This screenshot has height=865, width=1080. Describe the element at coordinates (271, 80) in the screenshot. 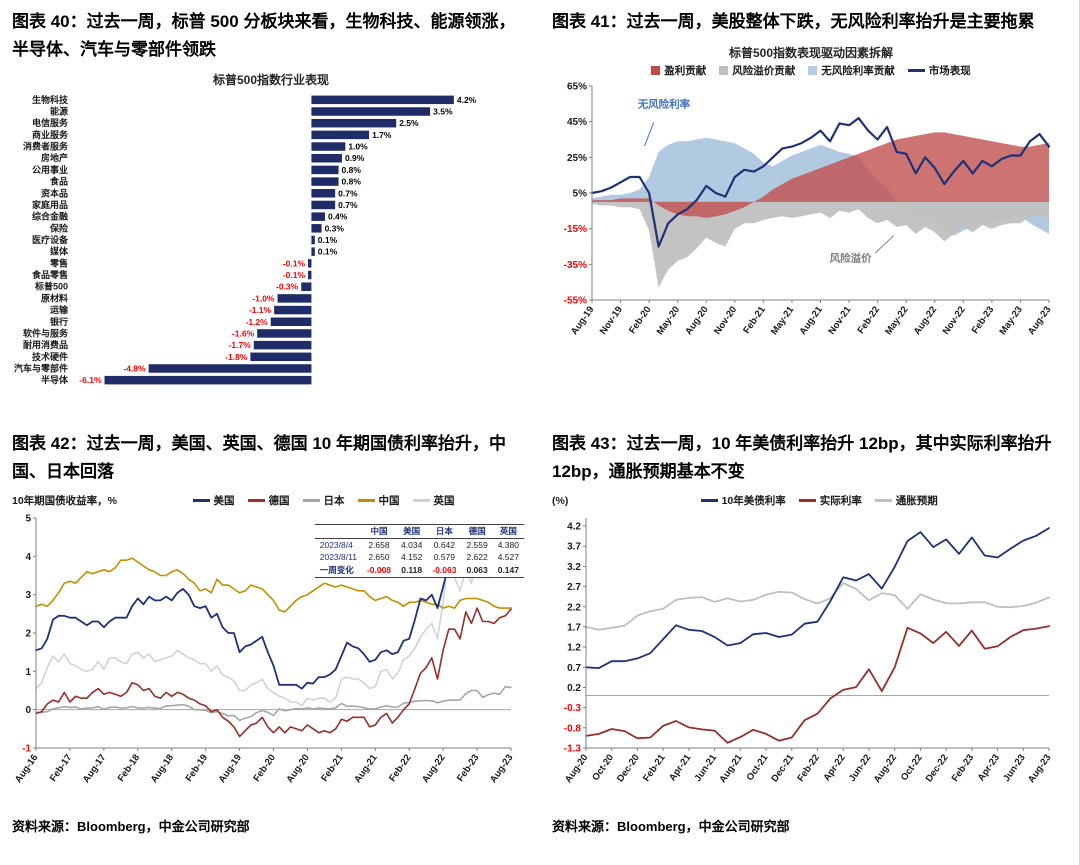

I see `chart40-title: 标普500指数行业表现` at that location.